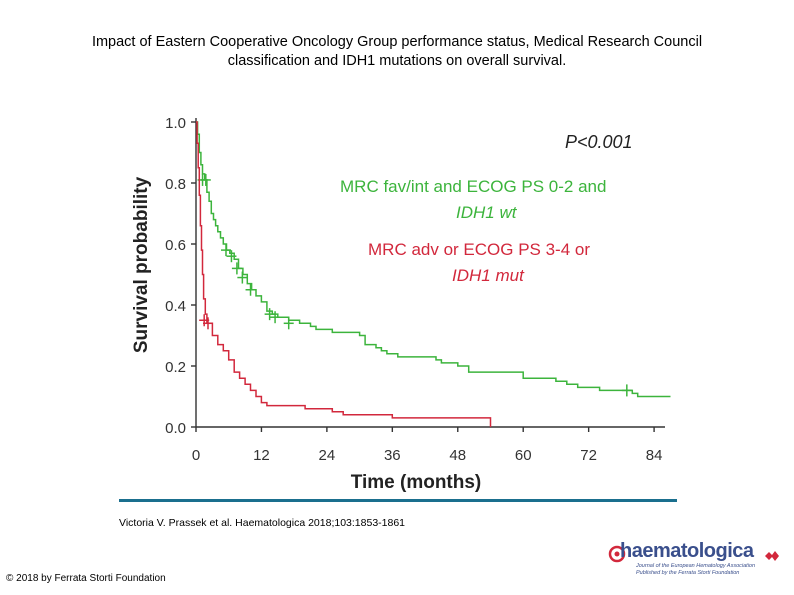  What do you see at coordinates (86, 578) in the screenshot?
I see `copyright: © 2018 by Ferrata Storti Foundation` at bounding box center [86, 578].